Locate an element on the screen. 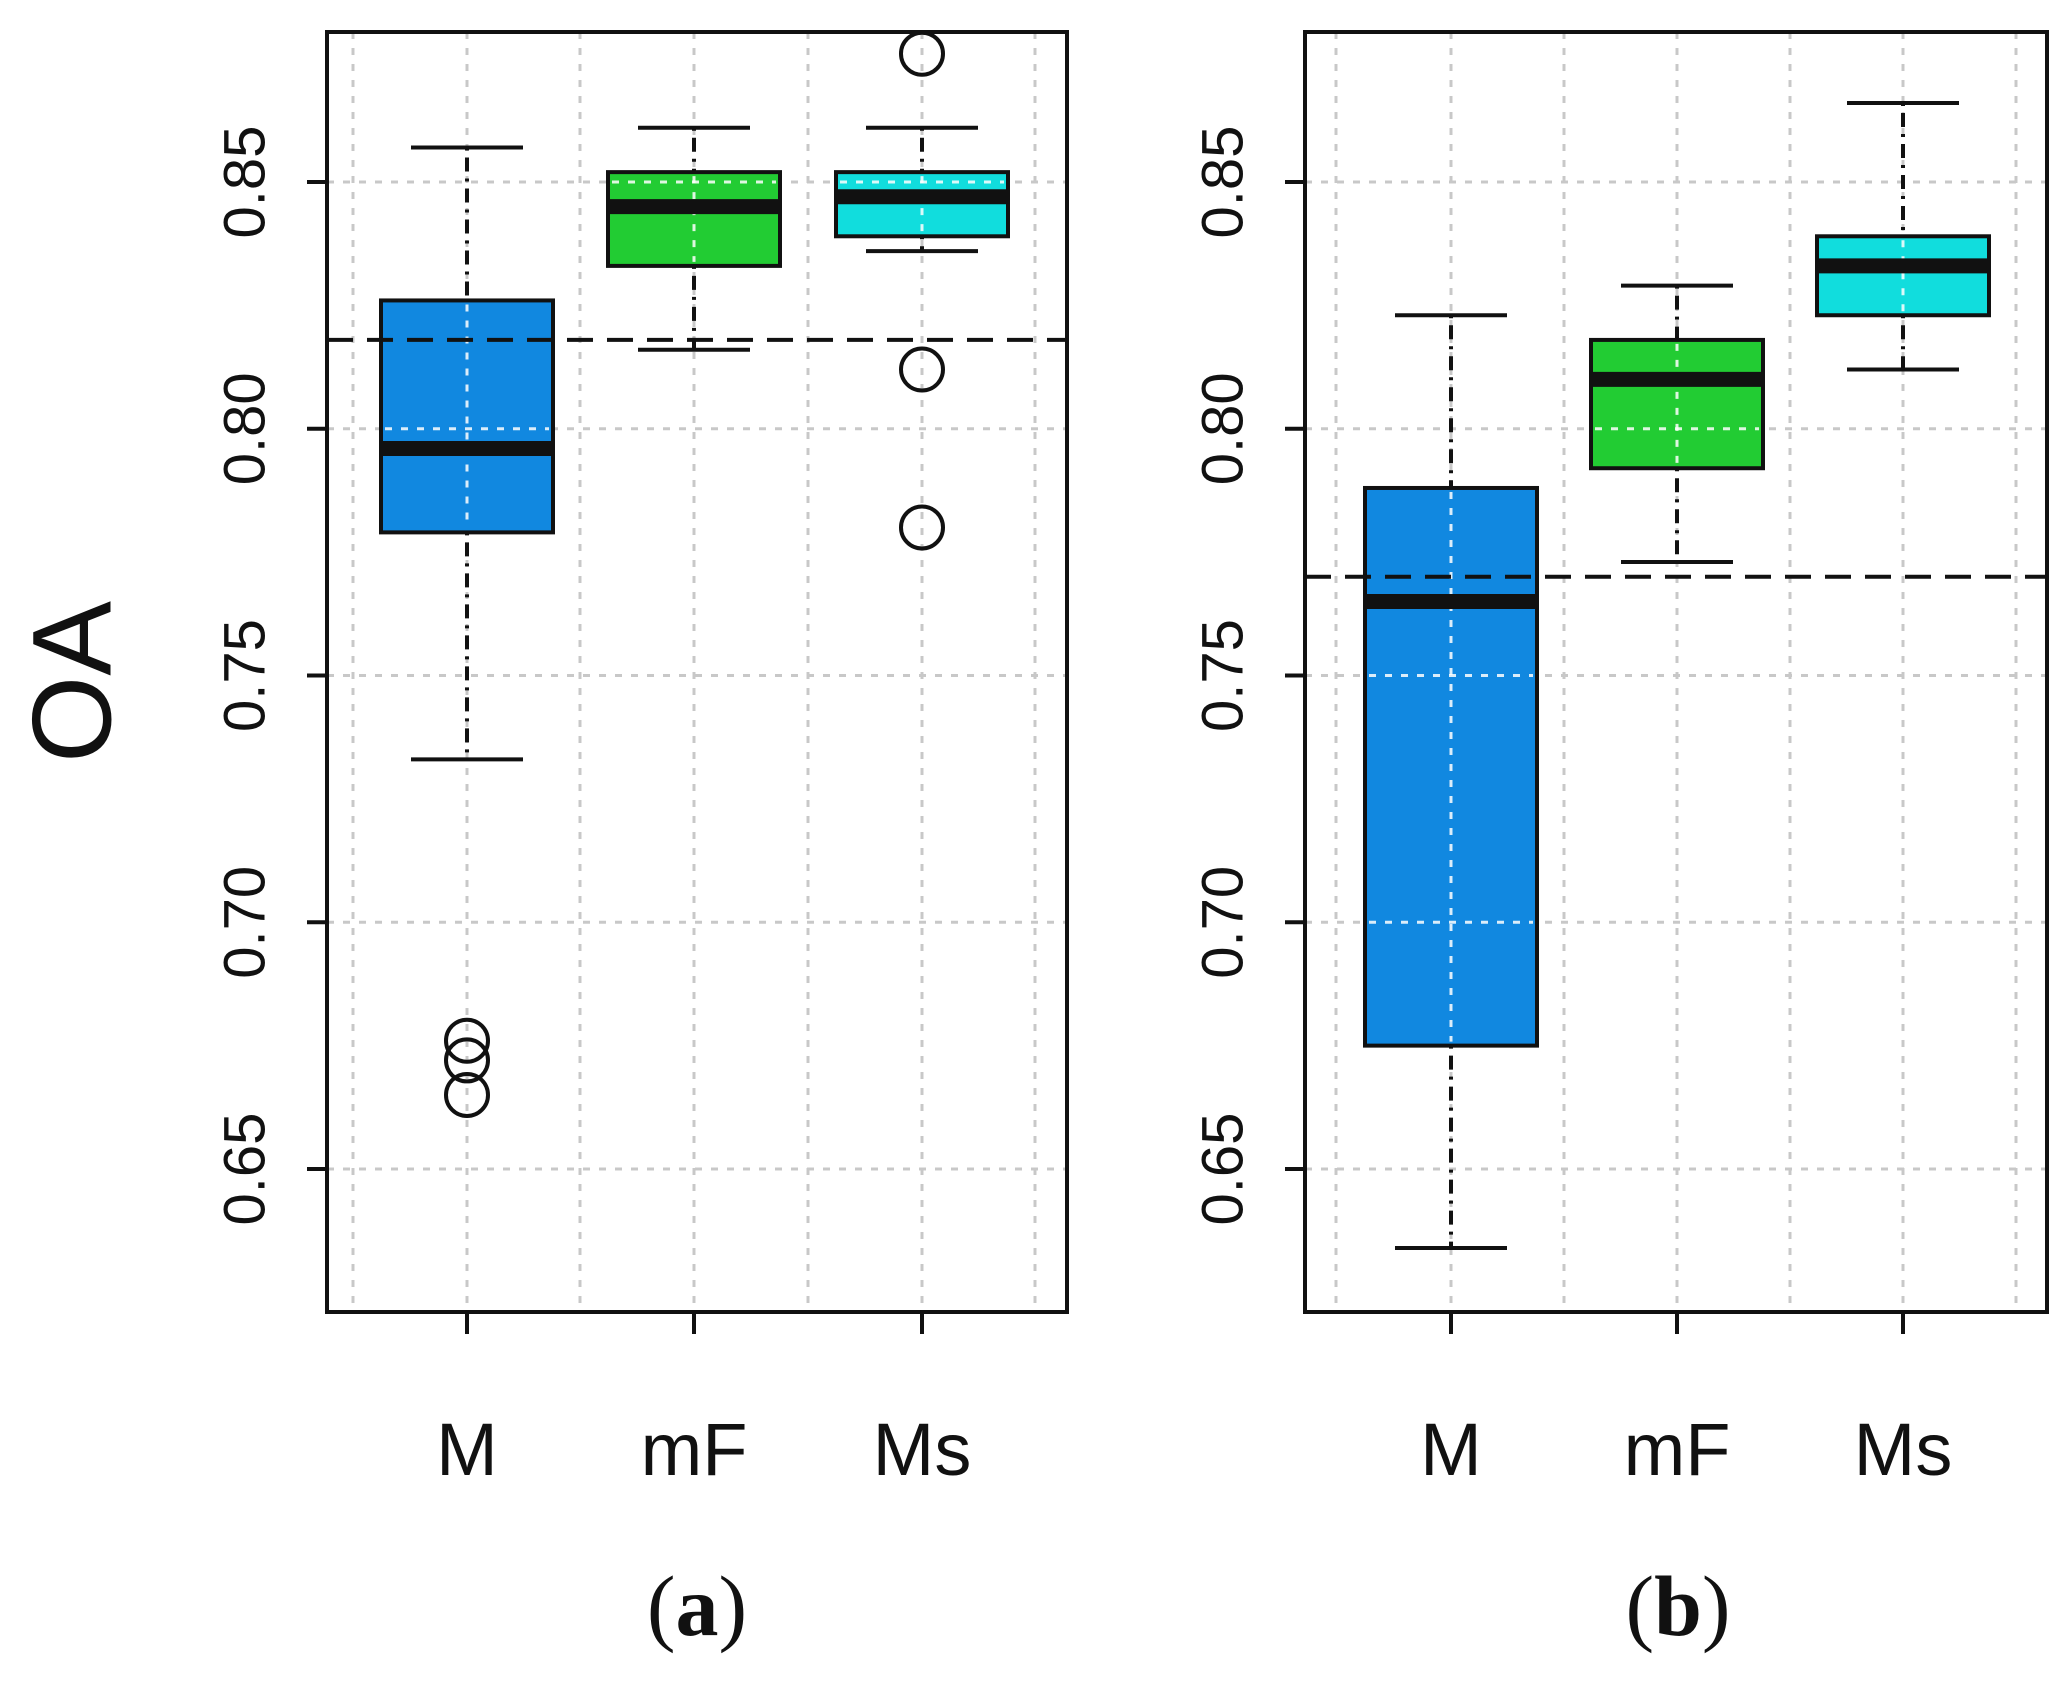 This screenshot has height=1682, width=2068. panel-label: (a) is located at coordinates (697, 1606).